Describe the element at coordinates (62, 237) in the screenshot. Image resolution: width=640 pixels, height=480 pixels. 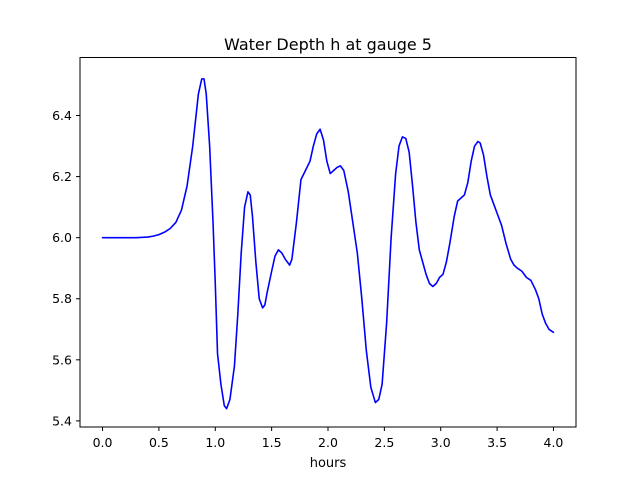
I see `y-tick-label: 6.0` at that location.